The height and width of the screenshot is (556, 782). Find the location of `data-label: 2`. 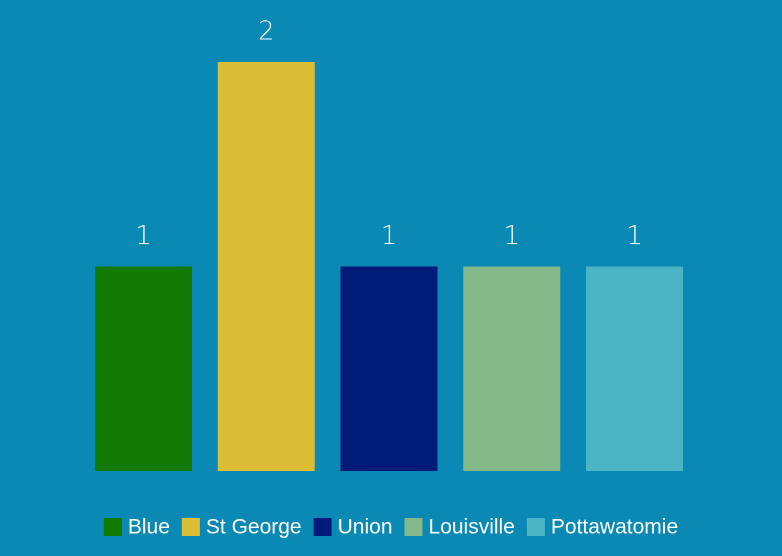

data-label: 2 is located at coordinates (266, 32).